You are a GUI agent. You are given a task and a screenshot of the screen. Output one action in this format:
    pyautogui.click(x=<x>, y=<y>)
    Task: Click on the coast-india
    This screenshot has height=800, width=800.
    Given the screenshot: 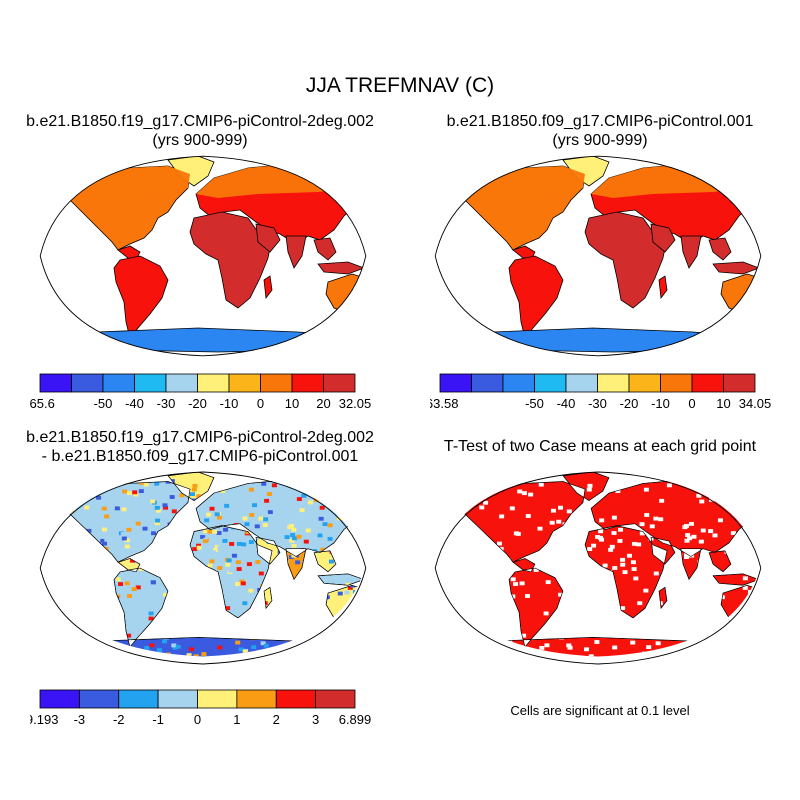 What is the action you would take?
    pyautogui.click(x=691, y=564)
    